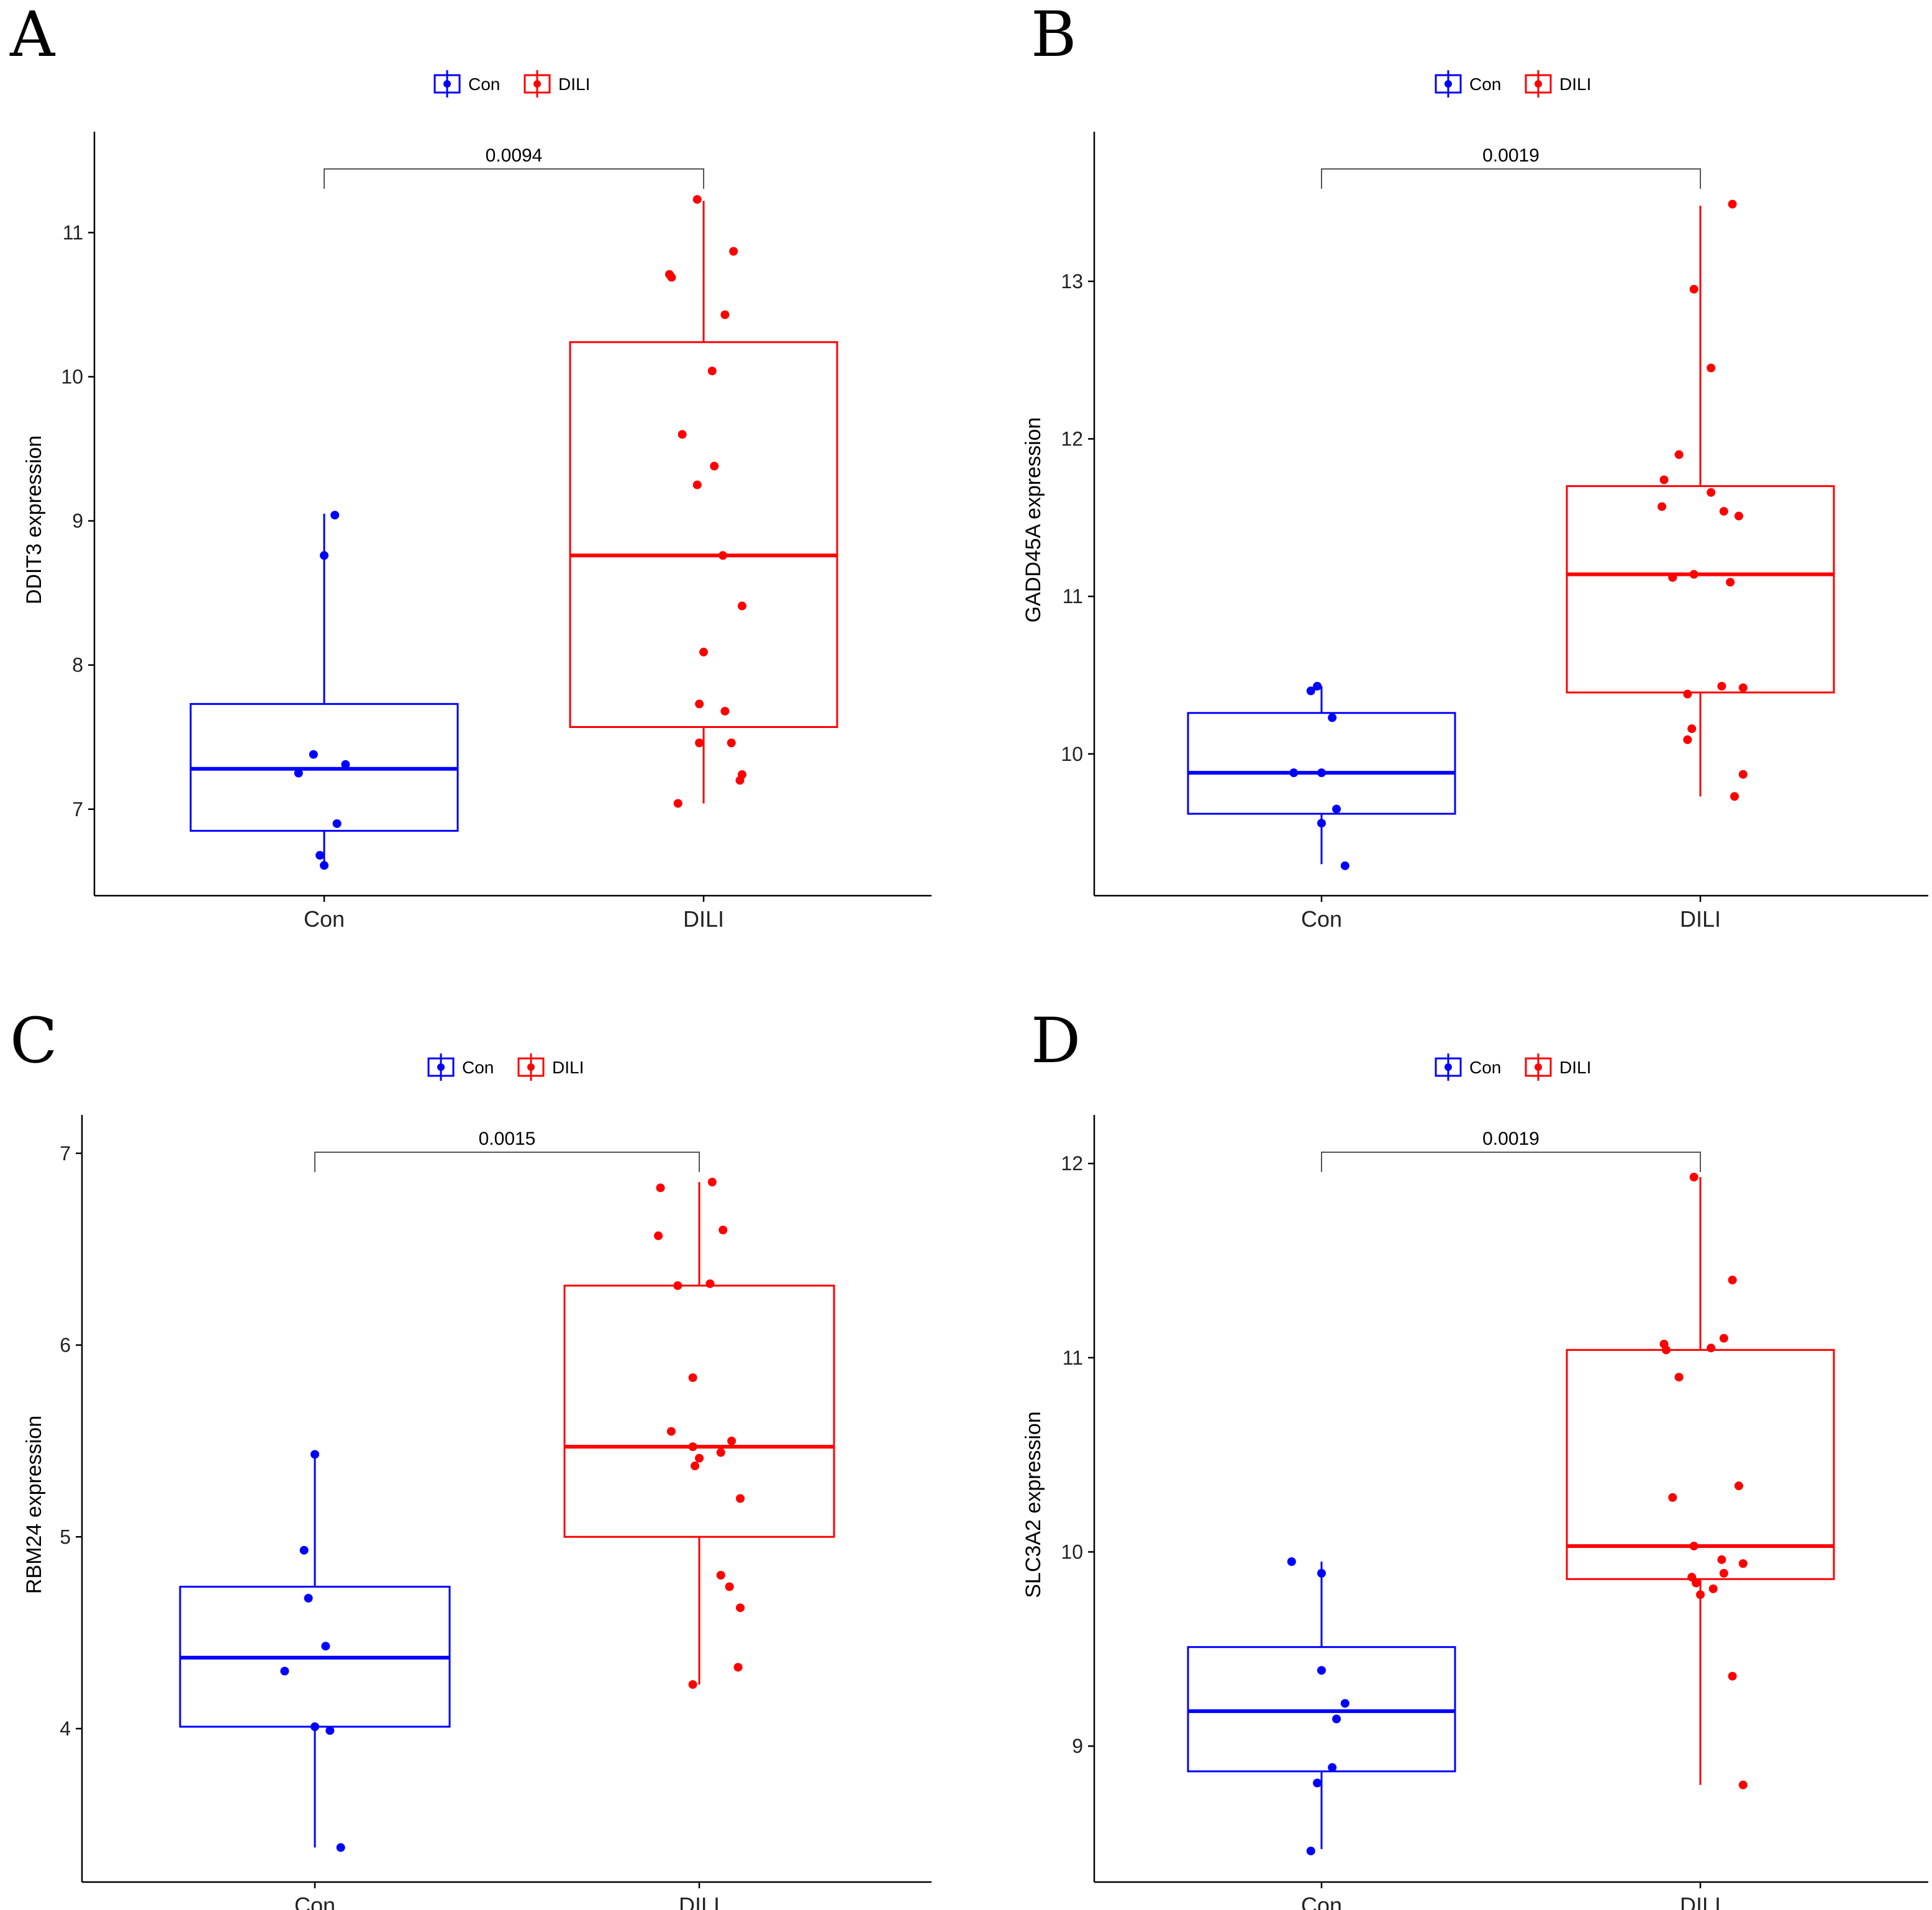 The height and width of the screenshot is (1910, 1932). What do you see at coordinates (1072, 281) in the screenshot?
I see `y-tick-label: 13` at bounding box center [1072, 281].